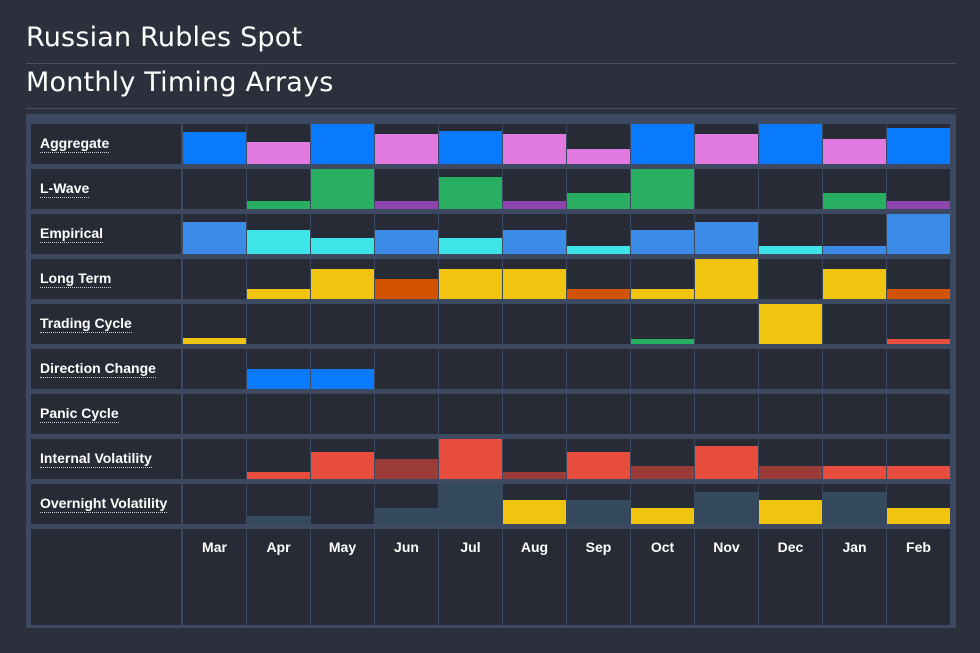  I want to click on month-label: Jul, so click(470, 547).